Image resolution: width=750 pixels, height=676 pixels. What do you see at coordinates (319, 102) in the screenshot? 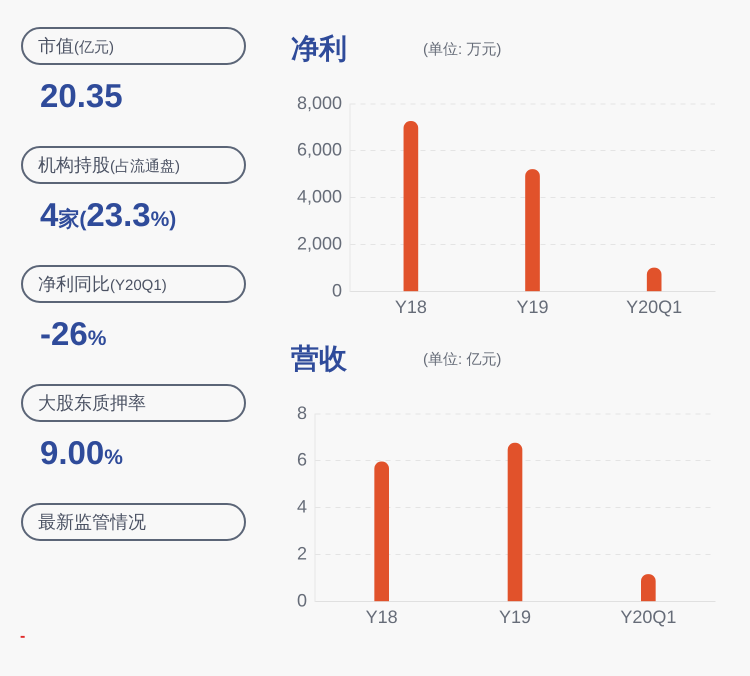
I see `y-tick-label: 8,000` at bounding box center [319, 102].